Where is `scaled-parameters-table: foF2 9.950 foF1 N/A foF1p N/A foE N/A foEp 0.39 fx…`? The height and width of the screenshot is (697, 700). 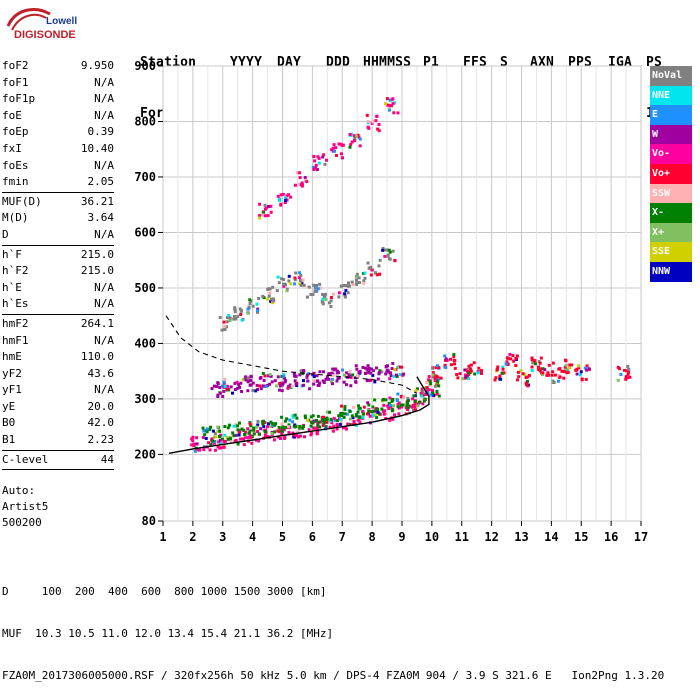 scaled-parameters-table: foF2 9.950 foF1 N/A foF1p N/A foE N/A foEp 0.39 fx… is located at coordinates (58, 264).